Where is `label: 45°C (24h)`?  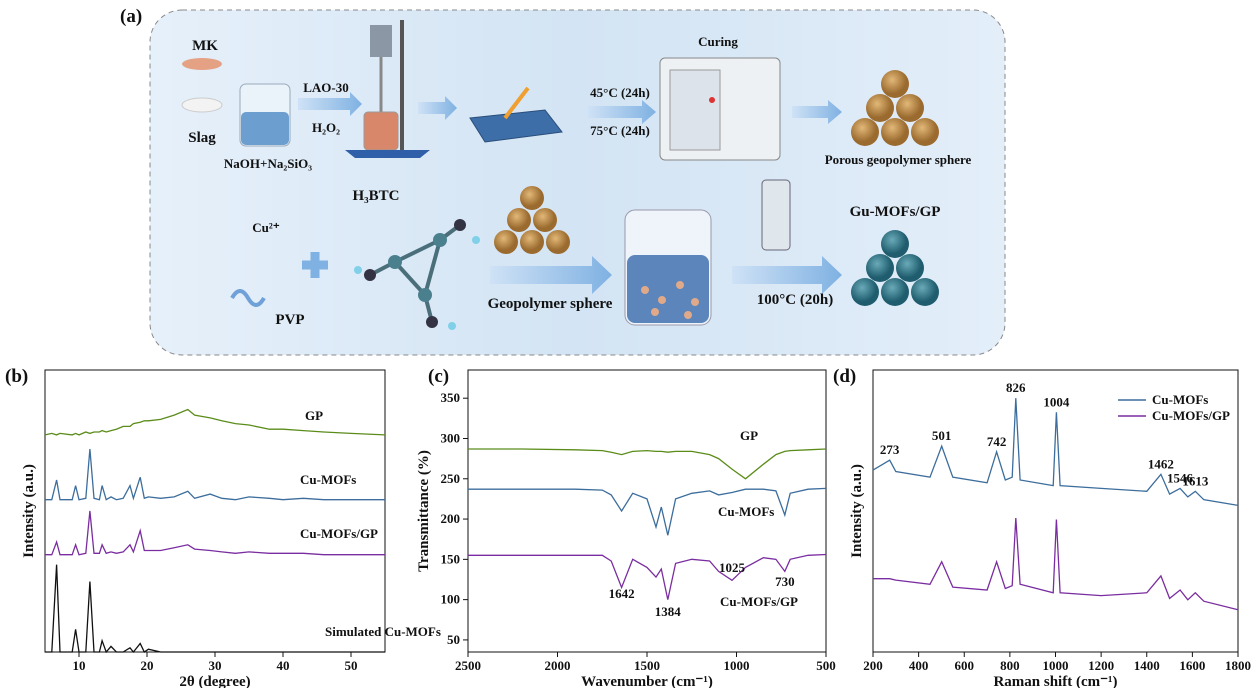 label: 45°C (24h) is located at coordinates (620, 92).